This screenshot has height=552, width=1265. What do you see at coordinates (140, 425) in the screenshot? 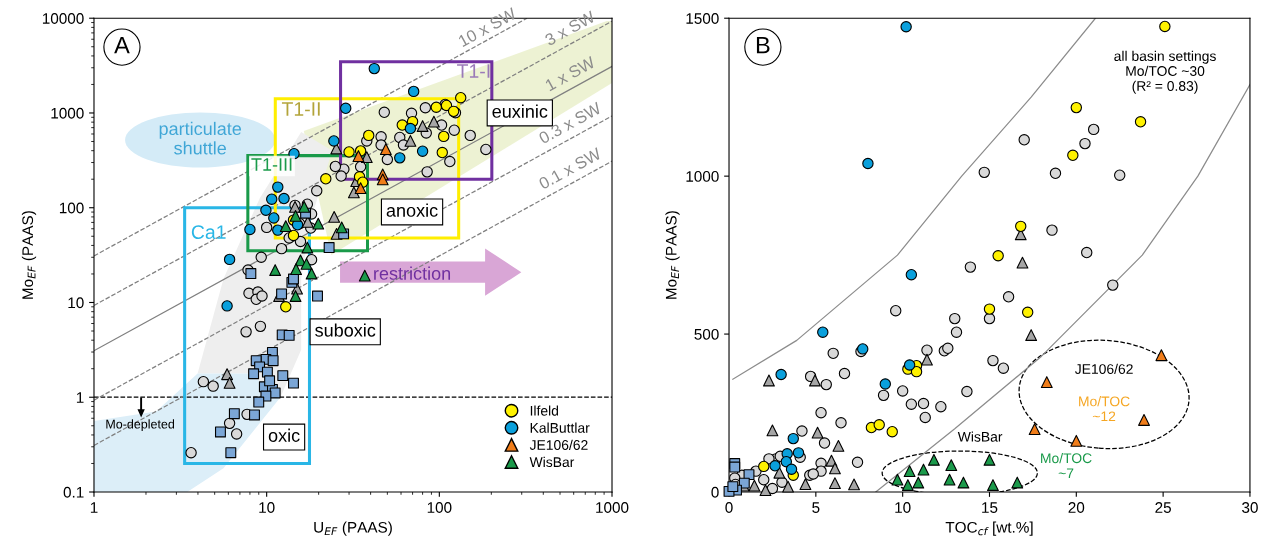
I see `annotation: Mo-depleted` at bounding box center [140, 425].